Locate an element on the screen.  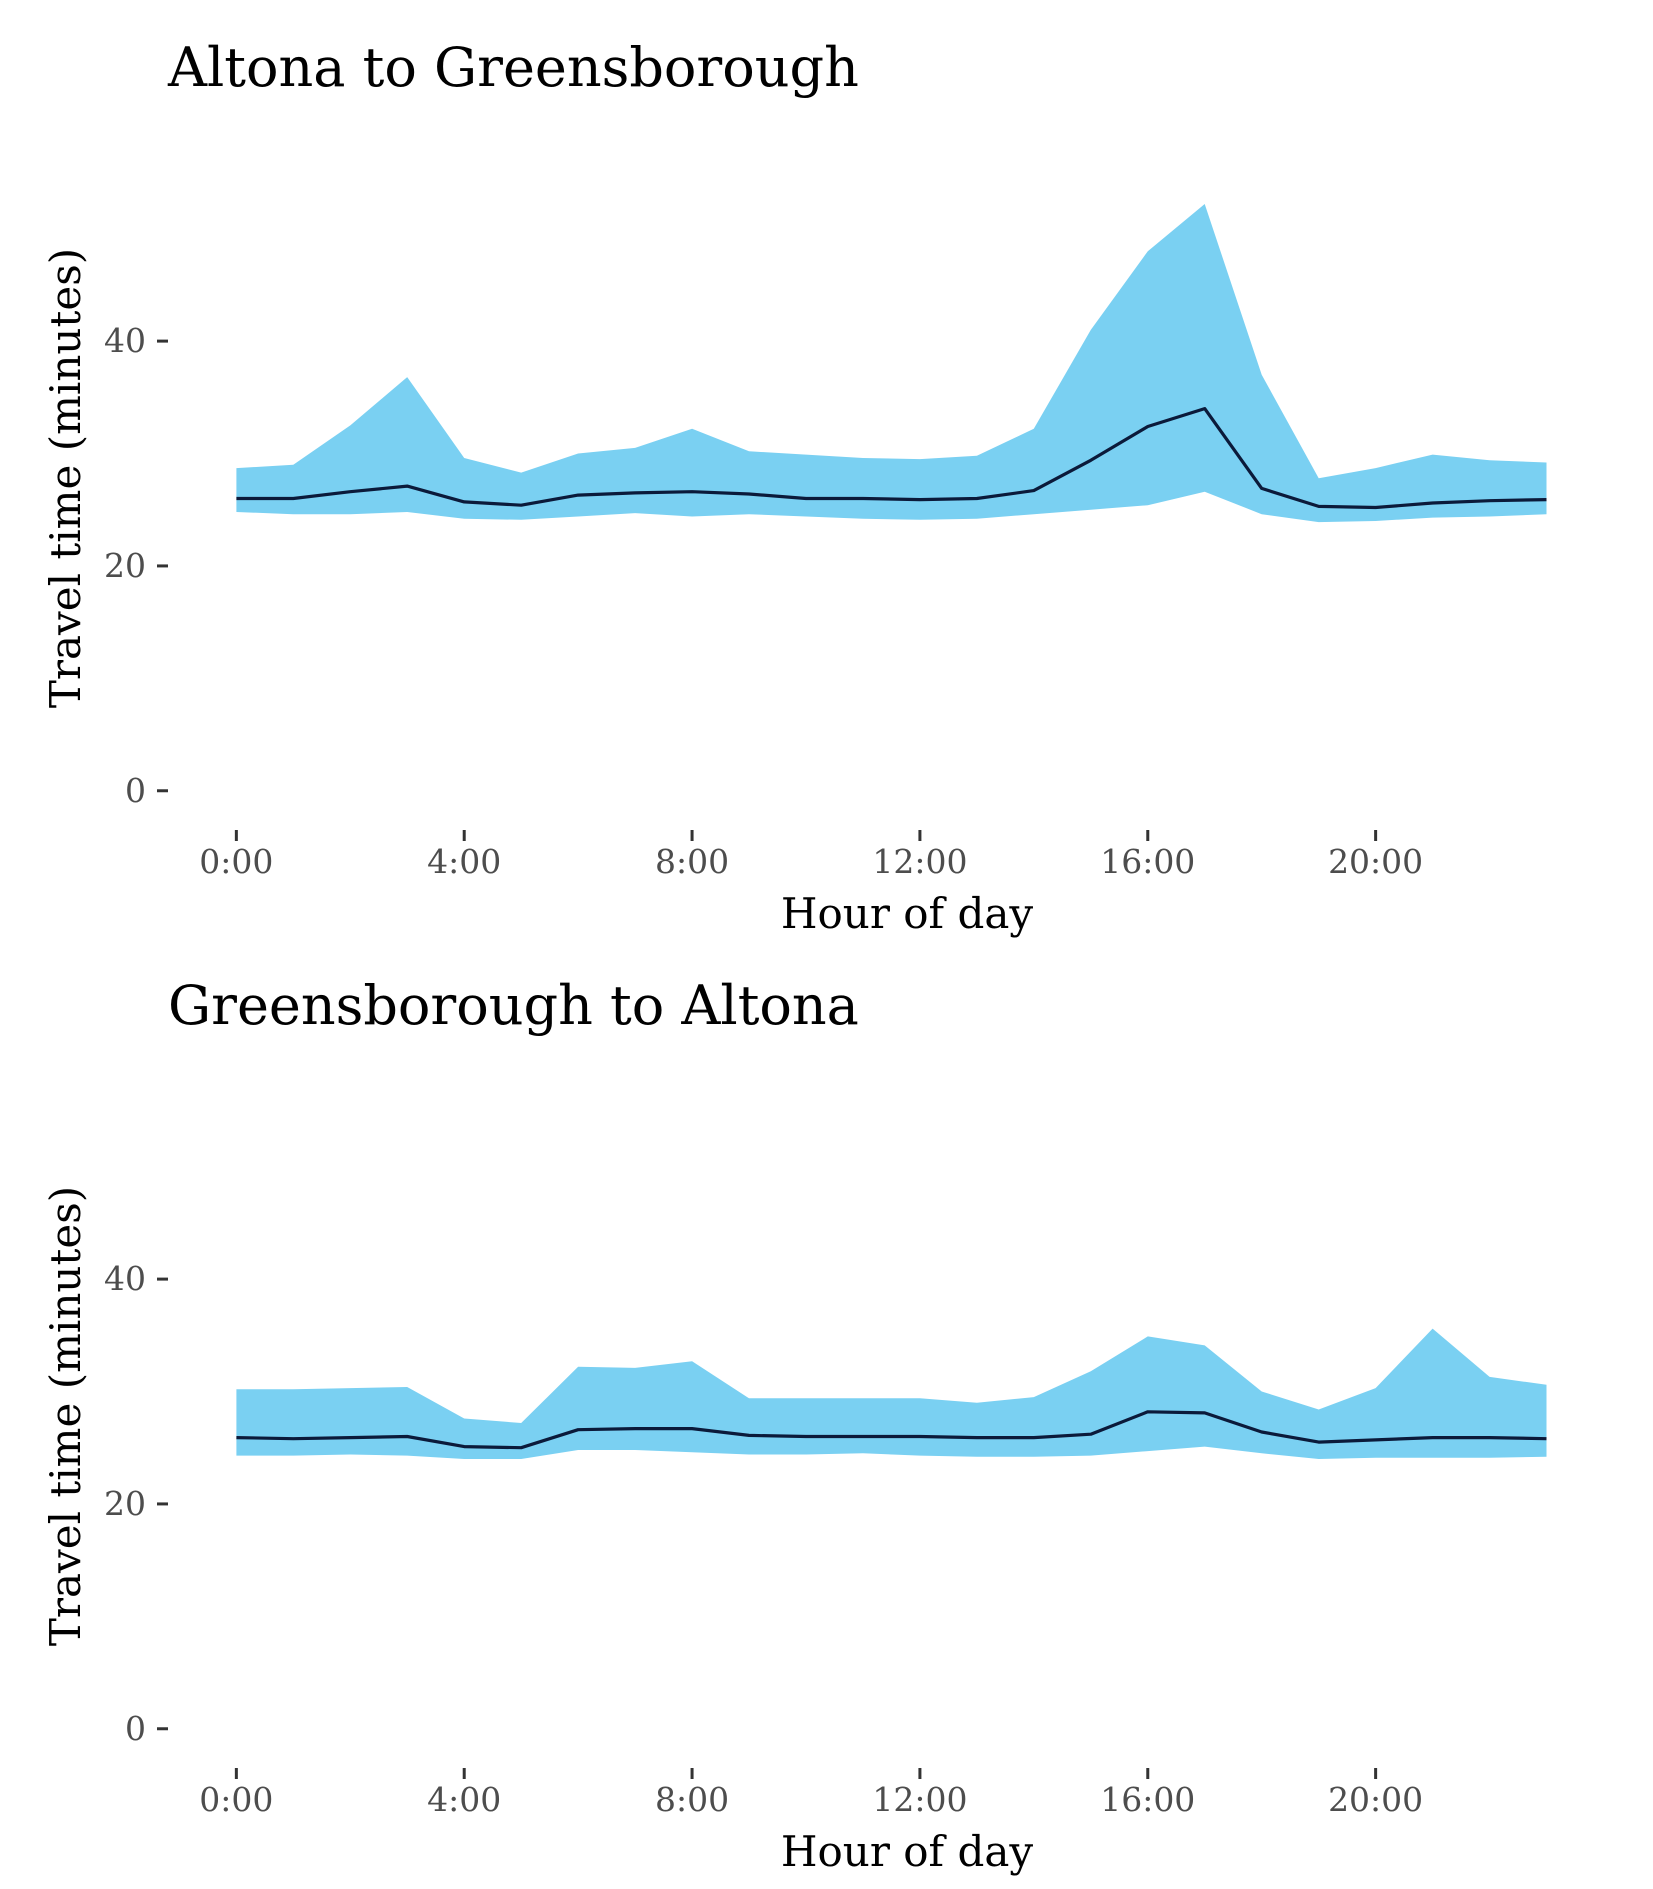
chart-title: Greensborough to Altona is located at coordinates (513, 1005).